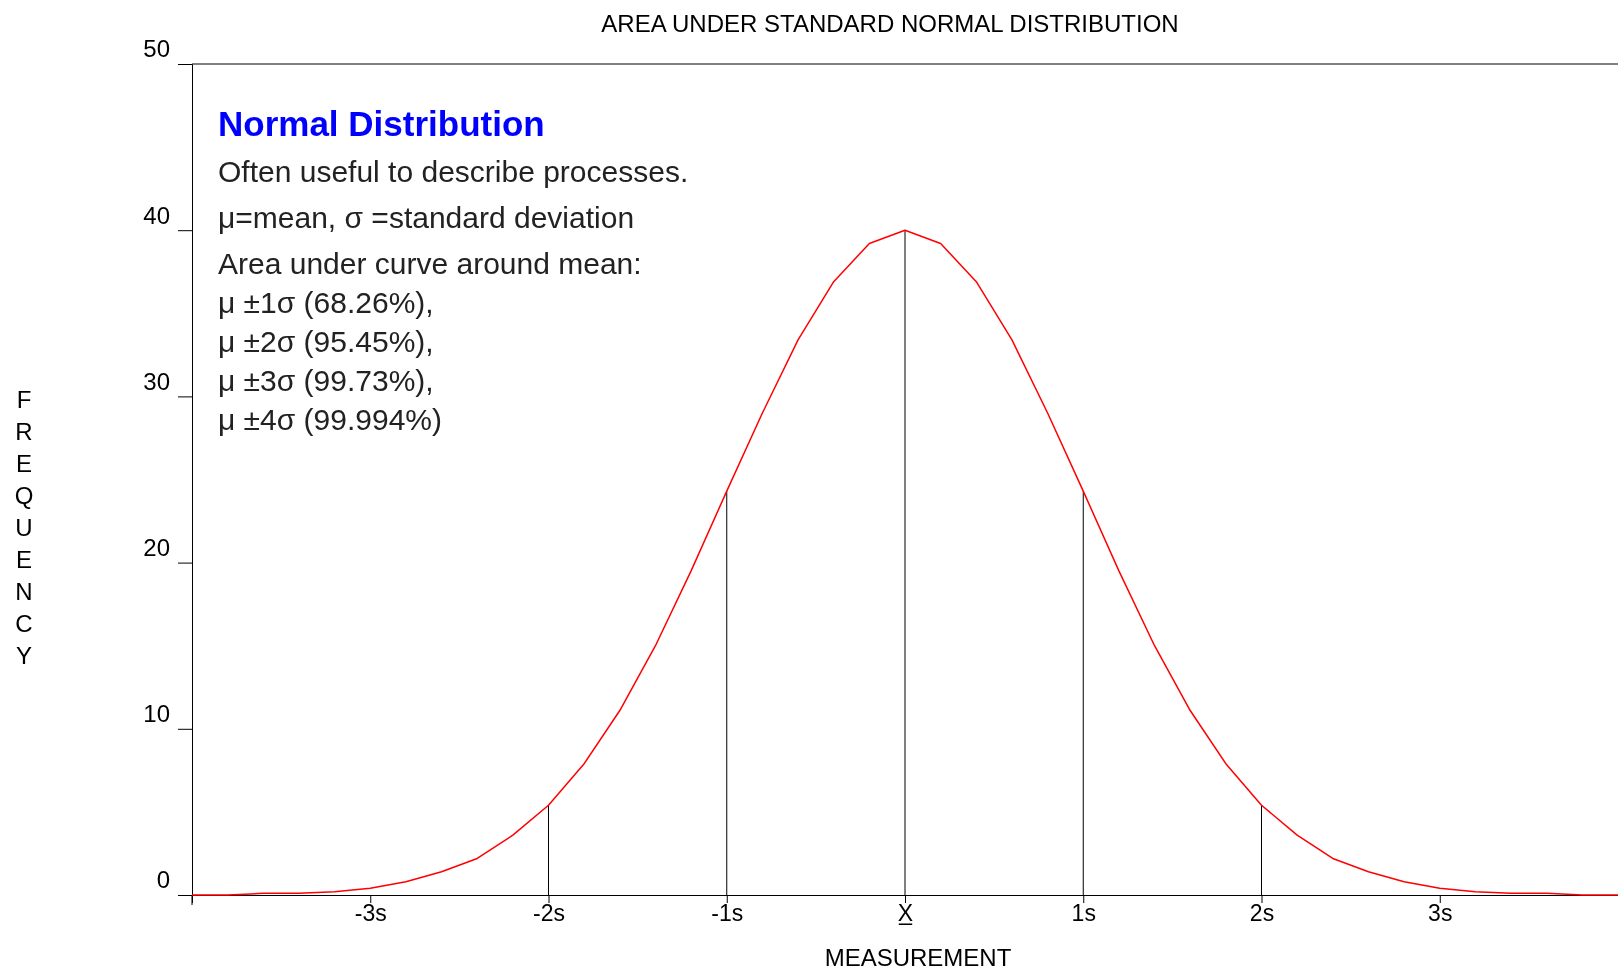  Describe the element at coordinates (918, 957) in the screenshot. I see `x-axis-title: MEASUREMENT` at that location.